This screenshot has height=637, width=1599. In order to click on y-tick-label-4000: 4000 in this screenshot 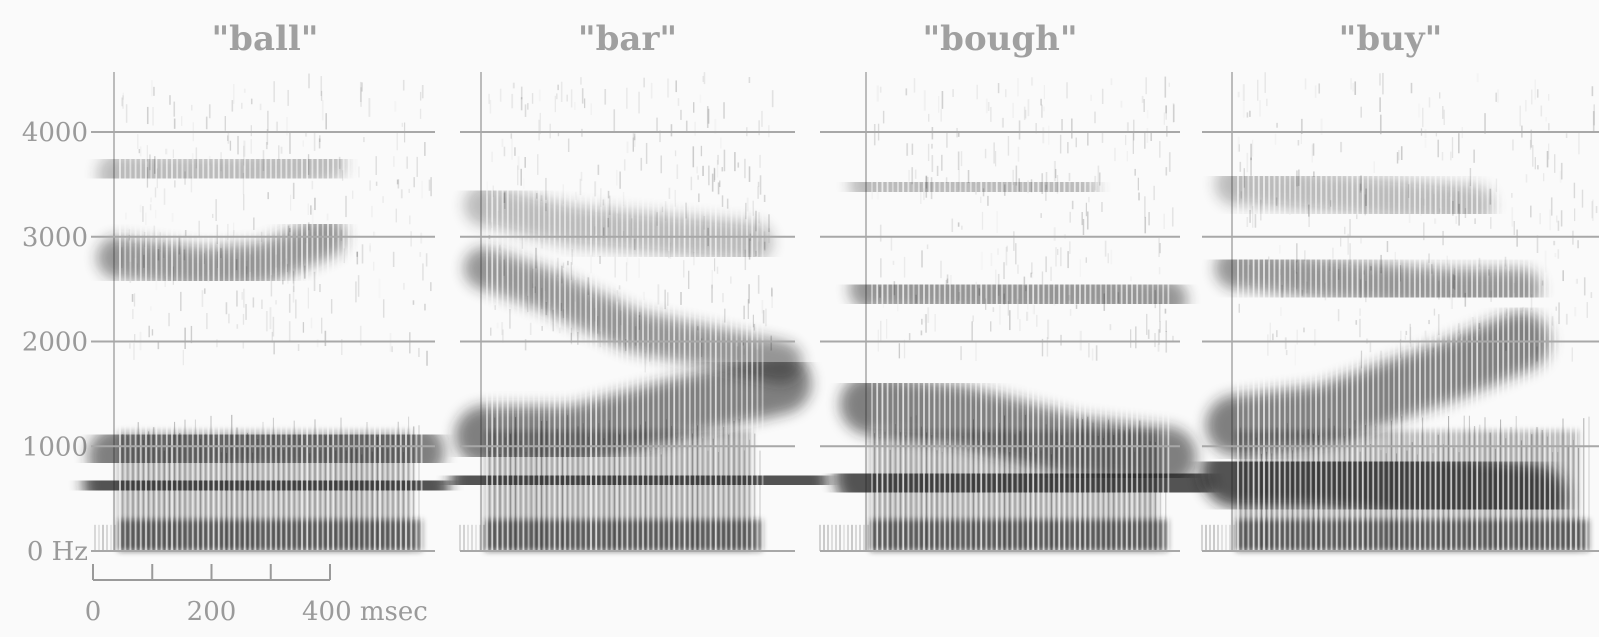, I will do `click(55, 133)`.